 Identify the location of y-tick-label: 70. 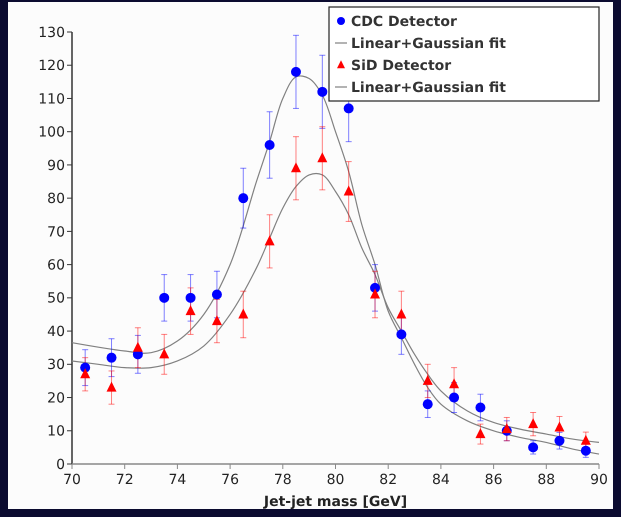
(56, 232).